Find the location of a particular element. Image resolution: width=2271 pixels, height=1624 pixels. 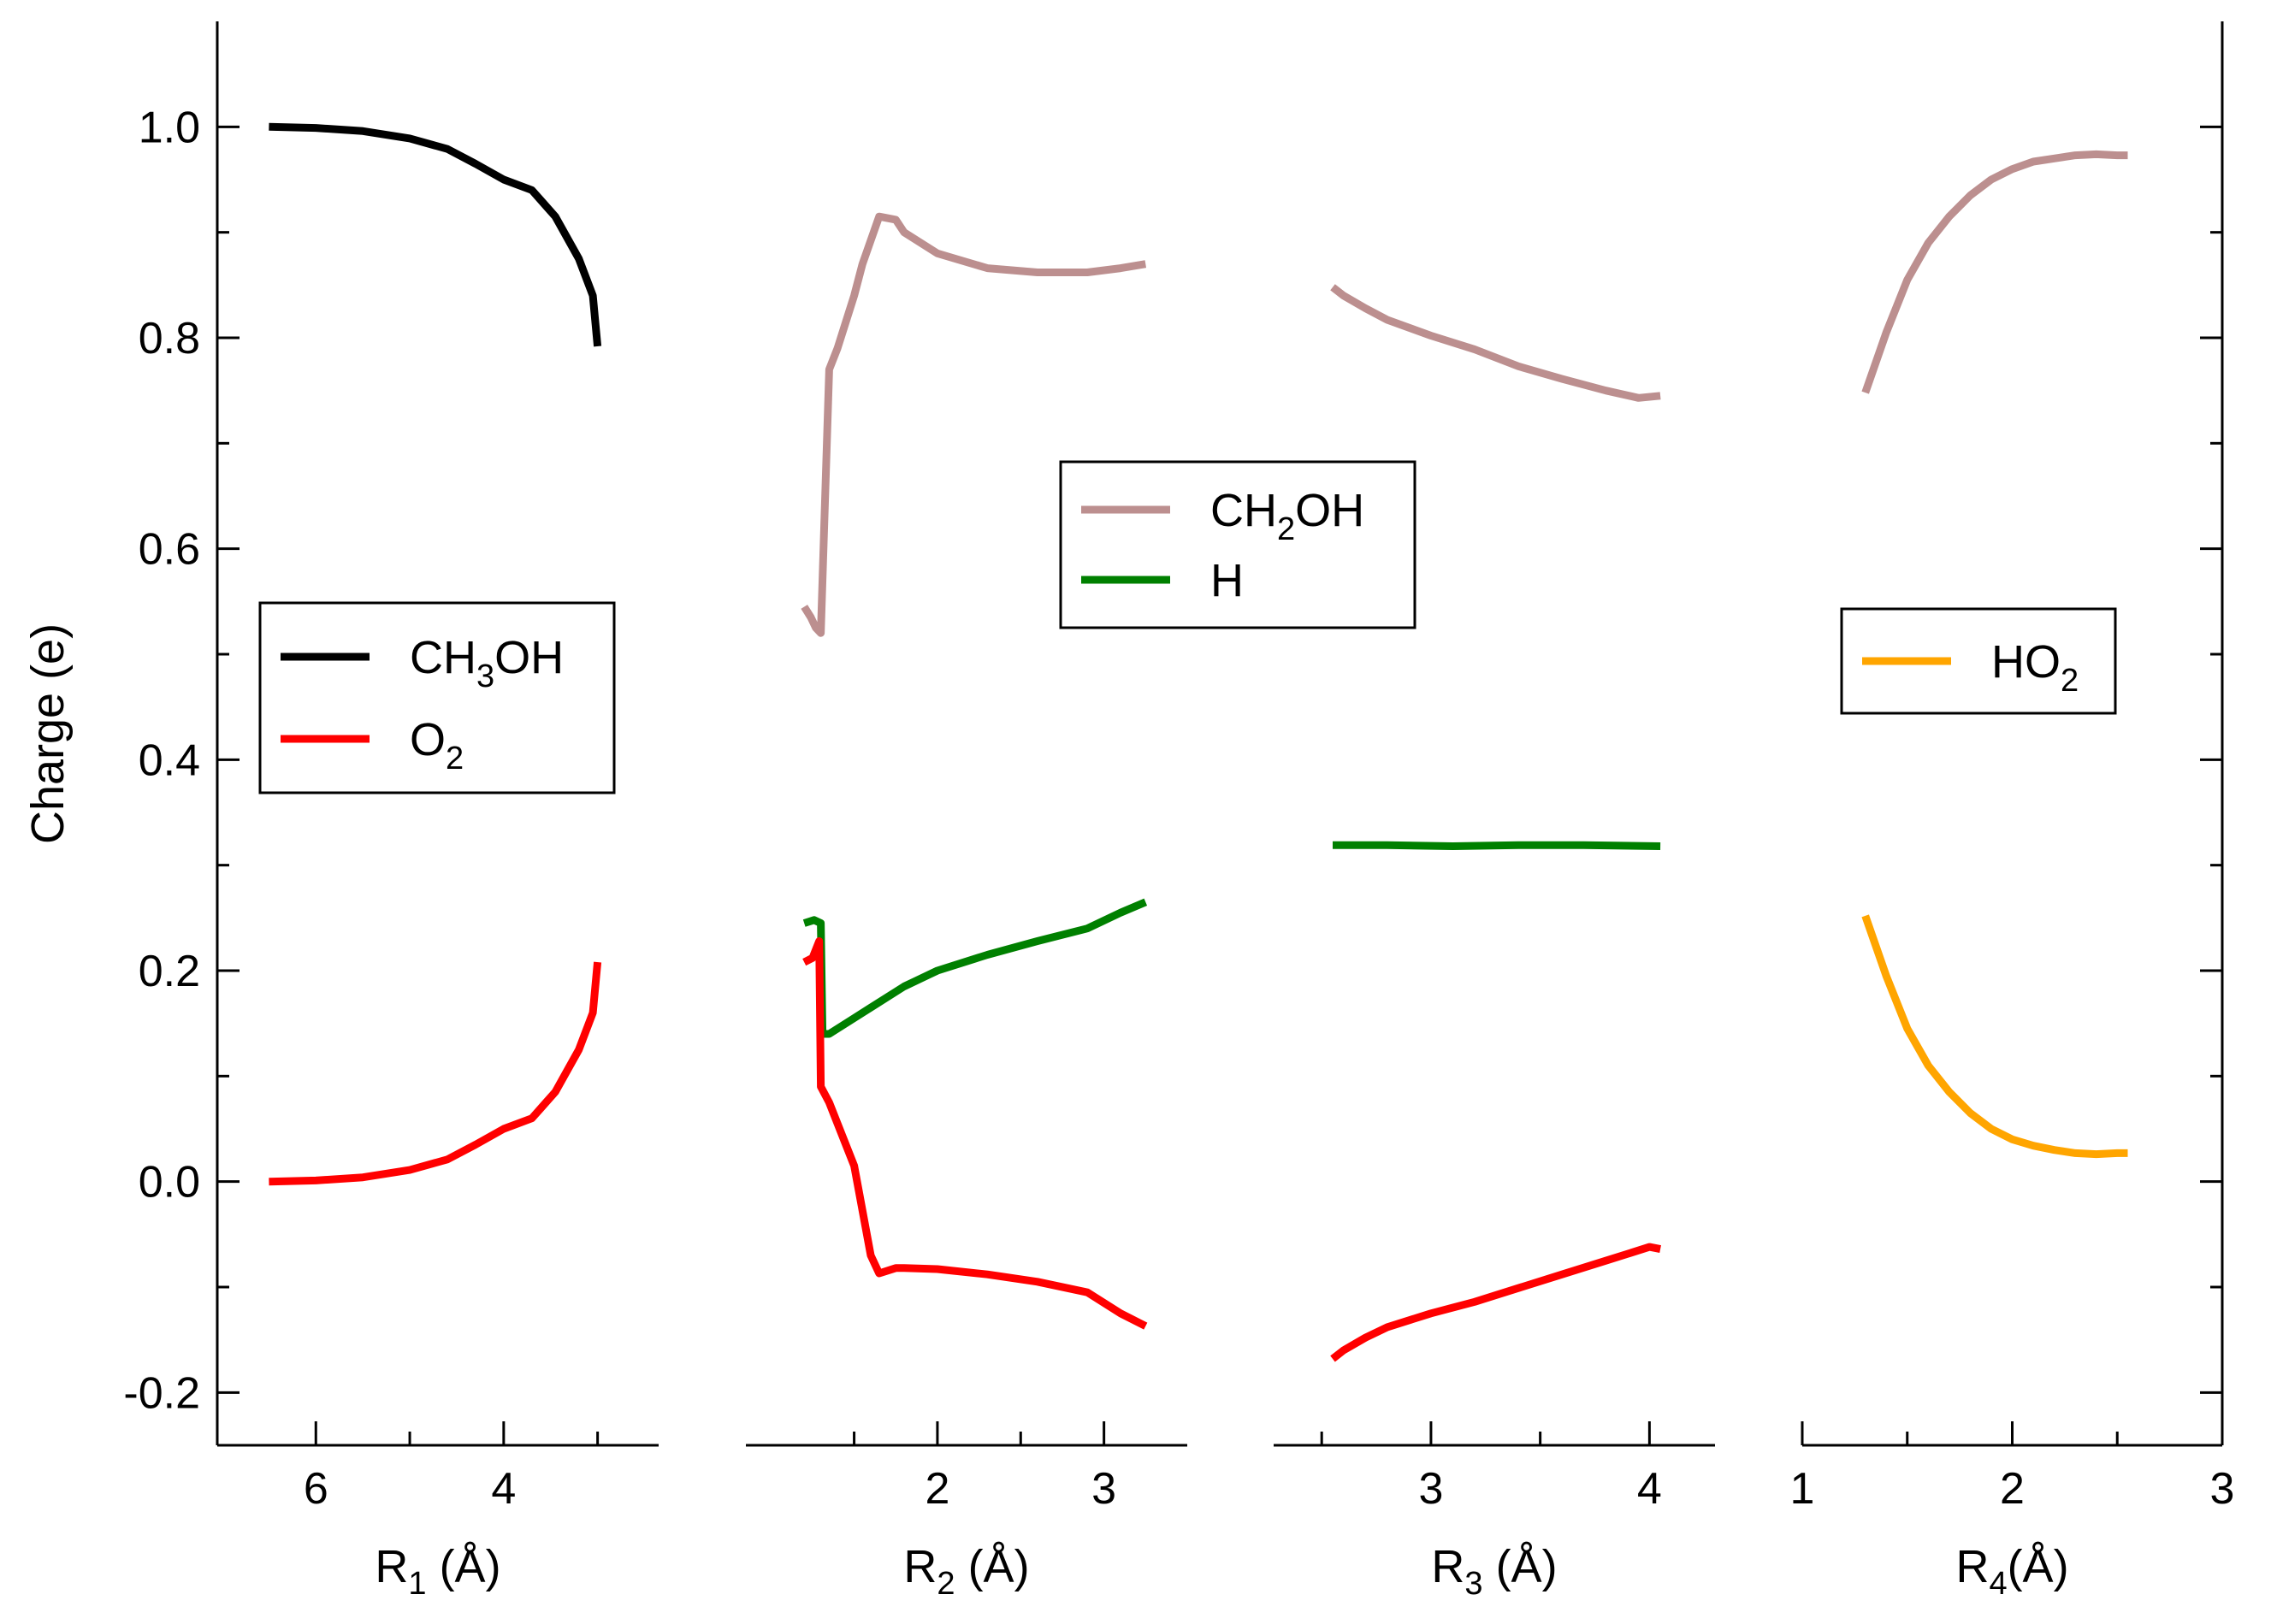

legend-label-ch2oh: CH2OH is located at coordinates (1287, 516).